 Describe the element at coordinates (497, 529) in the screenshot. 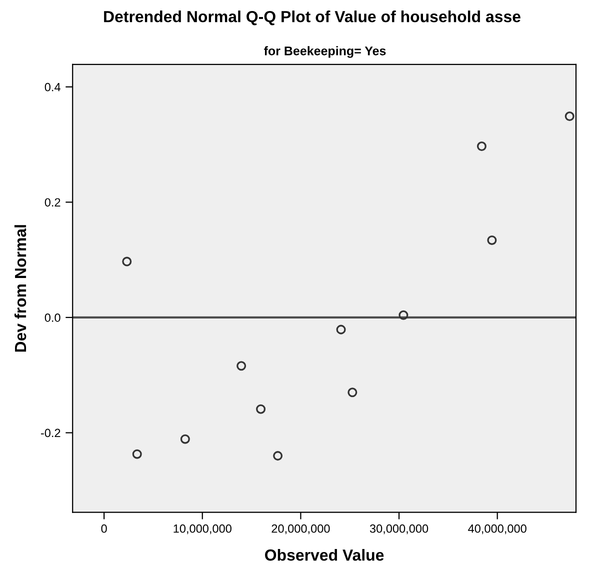

I see `x-tick-label: 40,000,000` at that location.